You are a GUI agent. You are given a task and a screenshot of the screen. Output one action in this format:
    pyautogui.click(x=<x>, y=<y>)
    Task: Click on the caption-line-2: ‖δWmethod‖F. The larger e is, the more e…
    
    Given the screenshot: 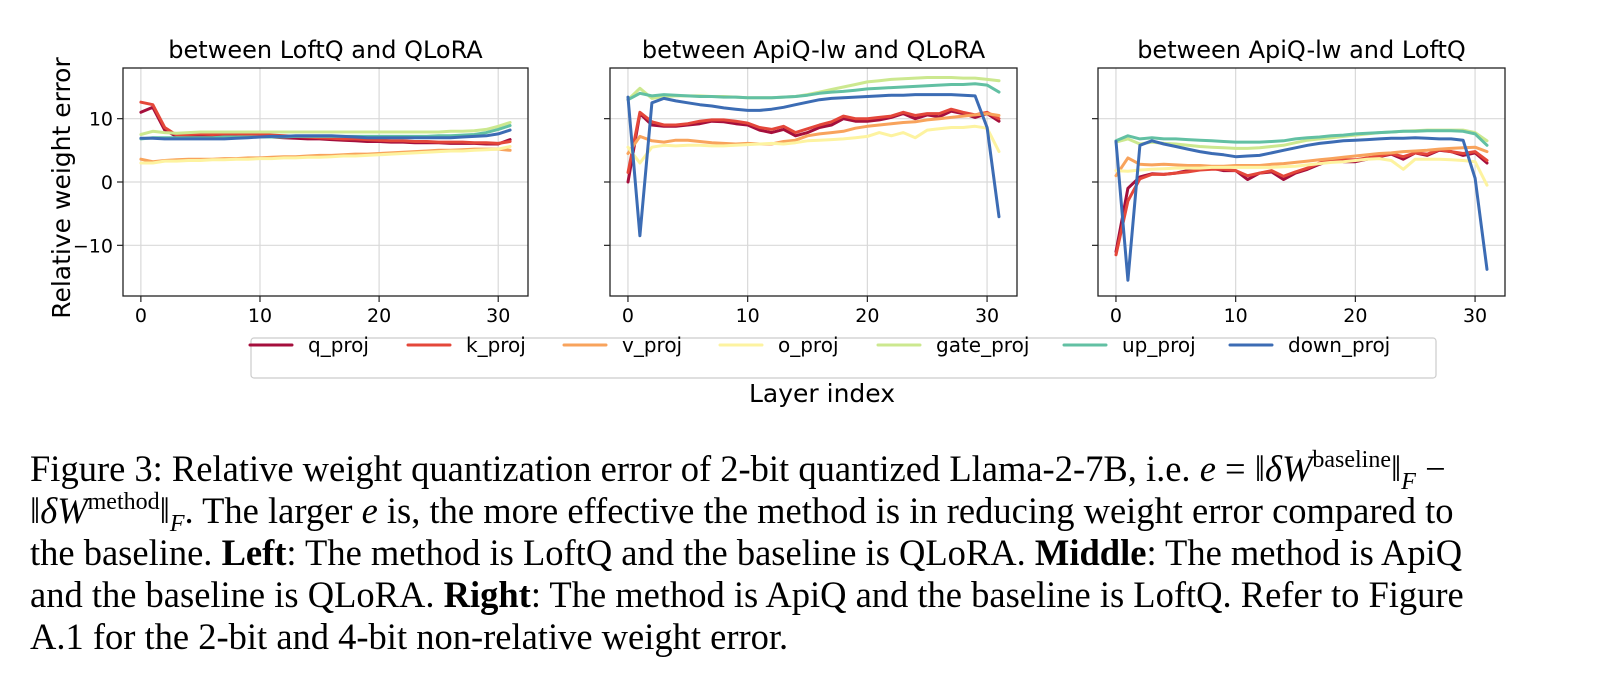 What is the action you would take?
    pyautogui.click(x=742, y=513)
    